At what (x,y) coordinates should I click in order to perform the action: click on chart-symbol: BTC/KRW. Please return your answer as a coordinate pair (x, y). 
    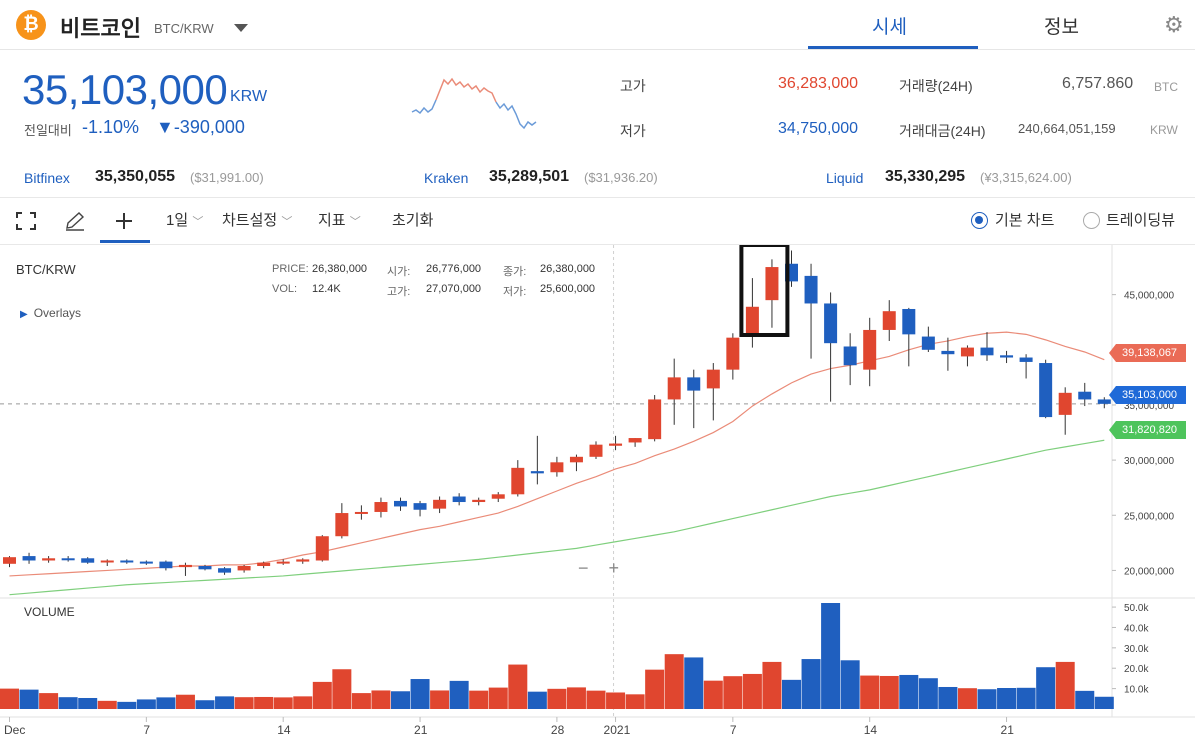
    Looking at the image, I should click on (46, 269).